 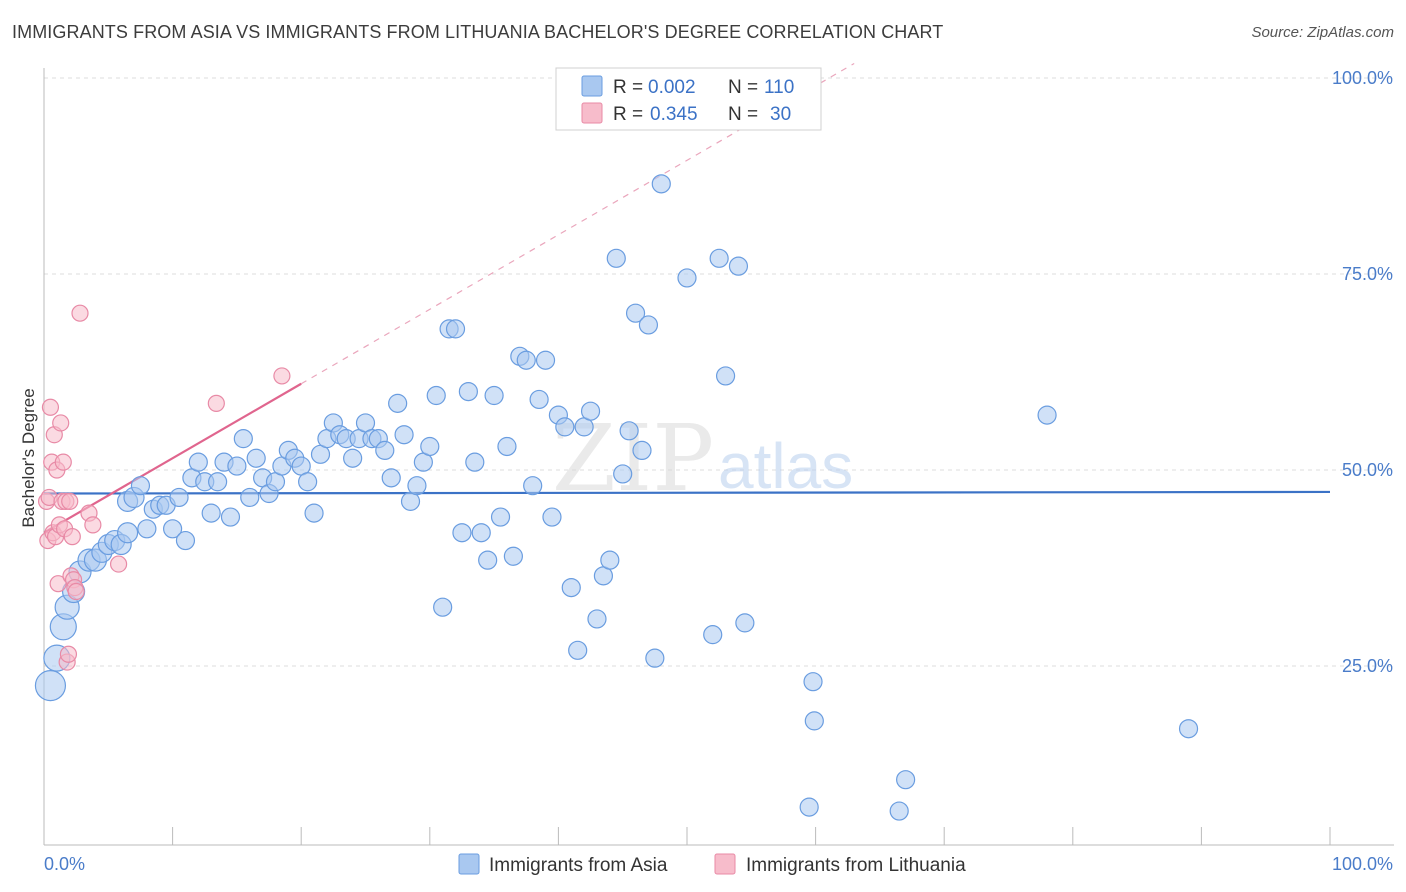 I want to click on y-tick-label-100: 100.0%, so click(x=1362, y=78).